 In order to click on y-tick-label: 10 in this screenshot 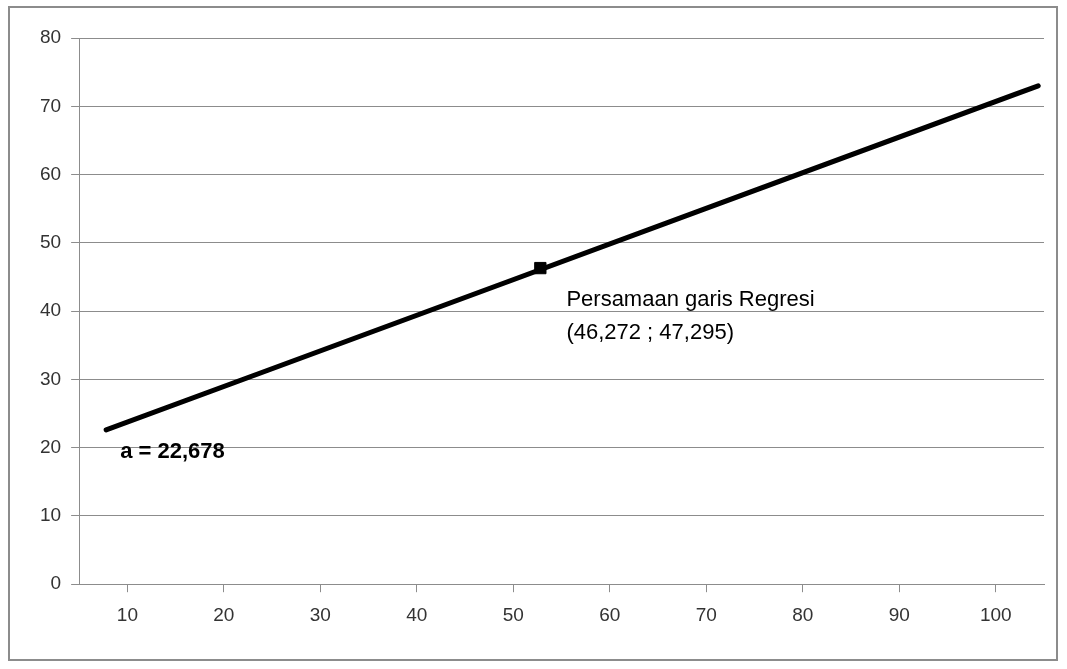, I will do `click(50, 515)`.